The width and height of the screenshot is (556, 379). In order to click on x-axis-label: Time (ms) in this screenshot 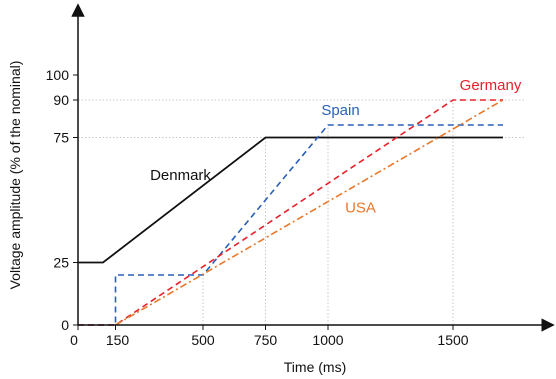, I will do `click(315, 367)`.